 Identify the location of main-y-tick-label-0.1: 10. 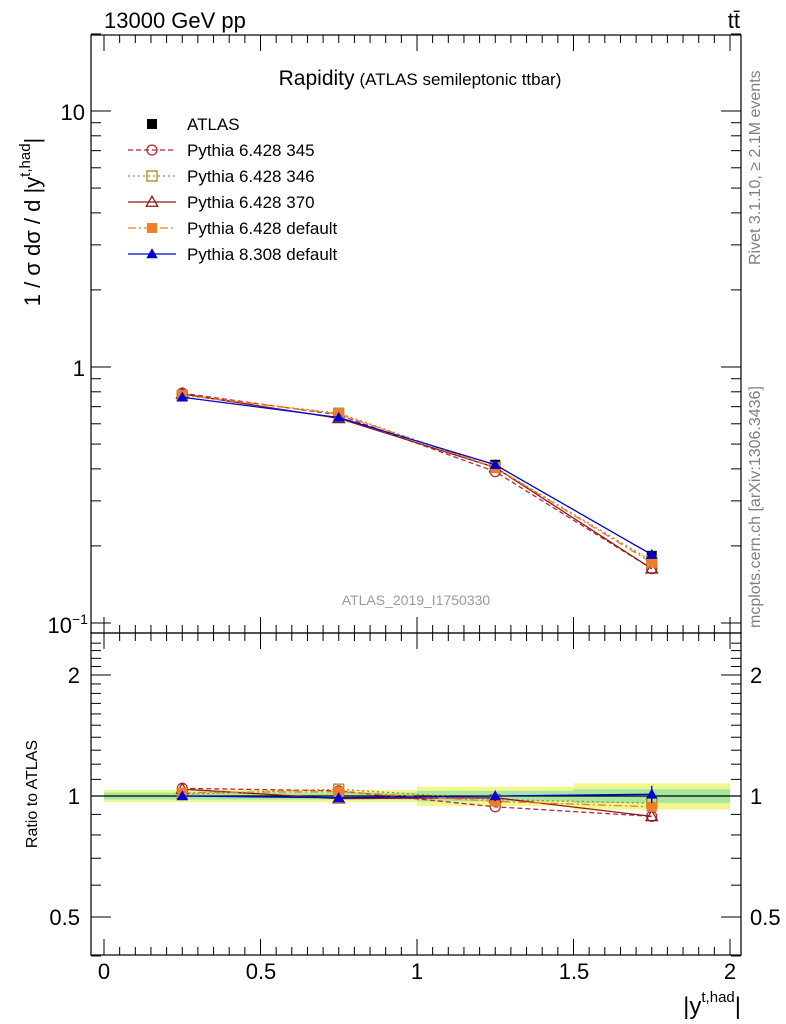
(60, 625).